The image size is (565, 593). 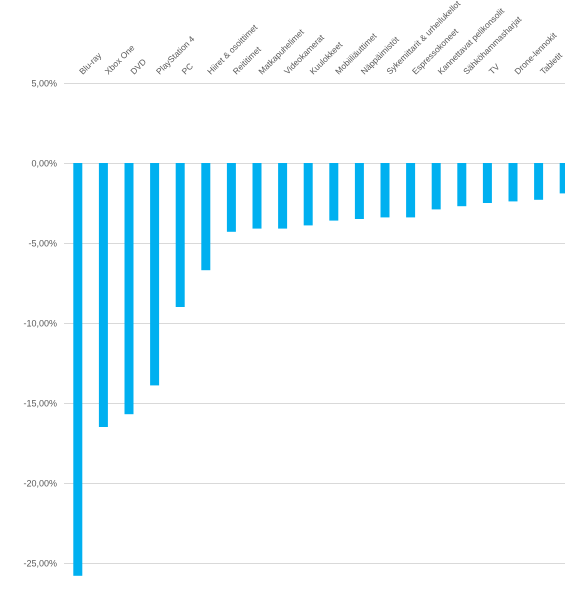 What do you see at coordinates (44, 84) in the screenshot?
I see `y-tick-label: 5,00%` at bounding box center [44, 84].